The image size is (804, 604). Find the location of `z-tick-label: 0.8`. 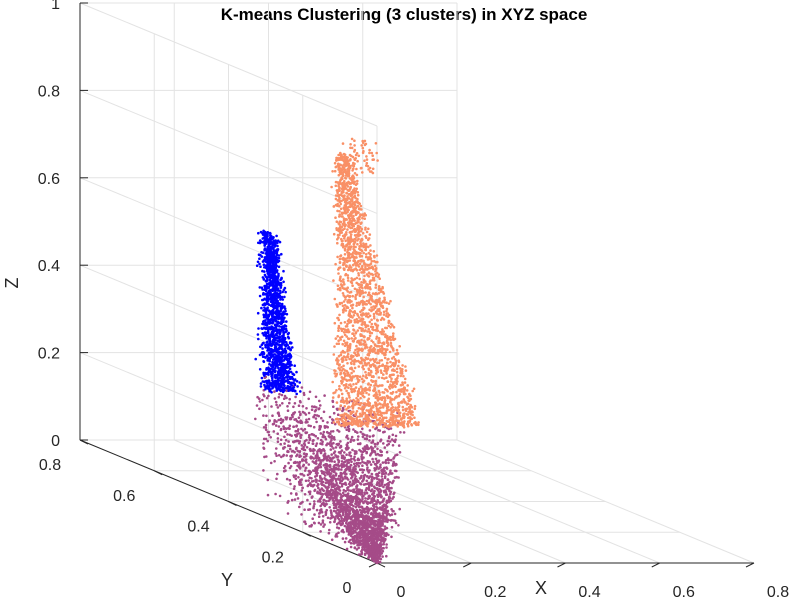

z-tick-label: 0.8 is located at coordinates (49, 91).